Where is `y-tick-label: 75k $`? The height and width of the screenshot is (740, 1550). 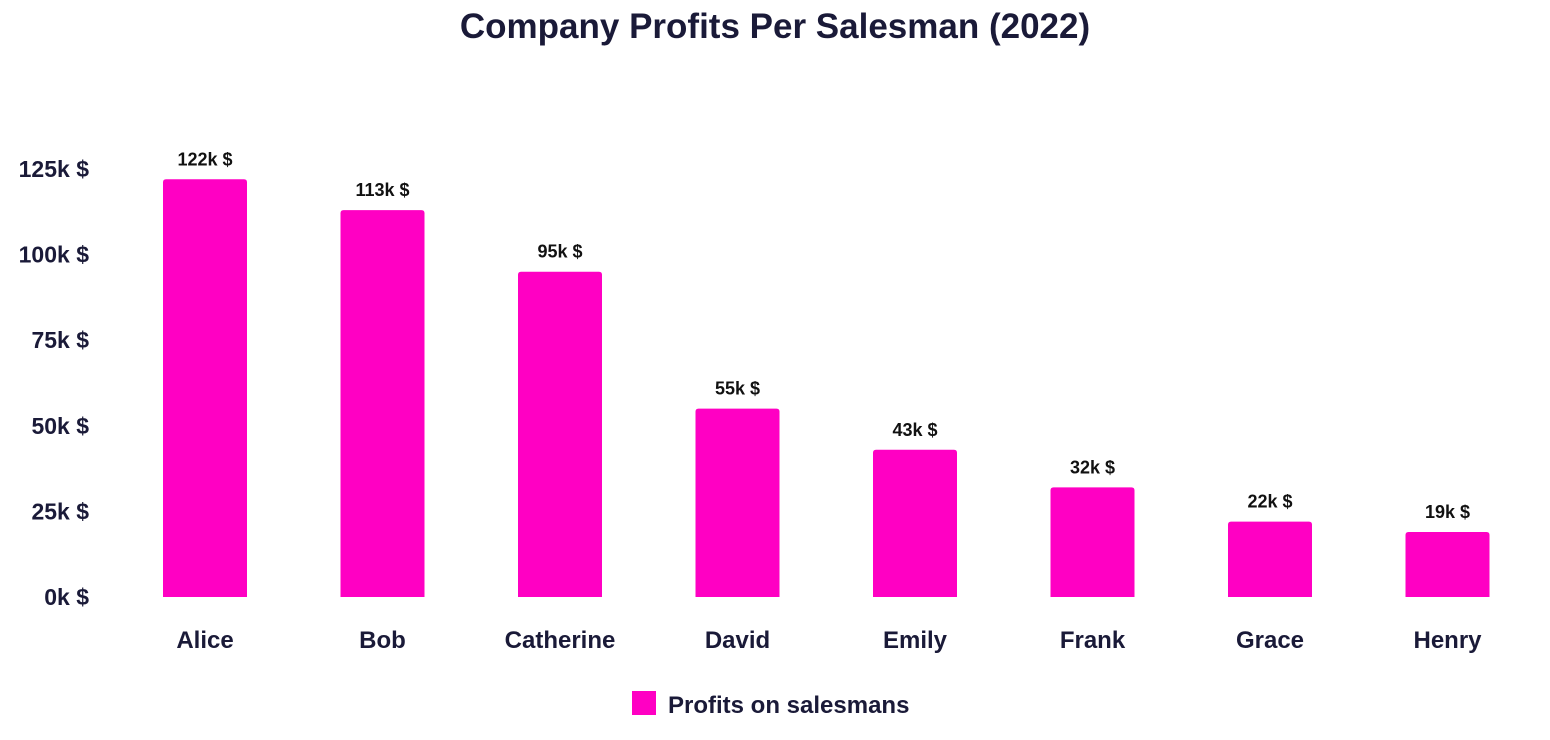
y-tick-label: 75k $ is located at coordinates (60, 340).